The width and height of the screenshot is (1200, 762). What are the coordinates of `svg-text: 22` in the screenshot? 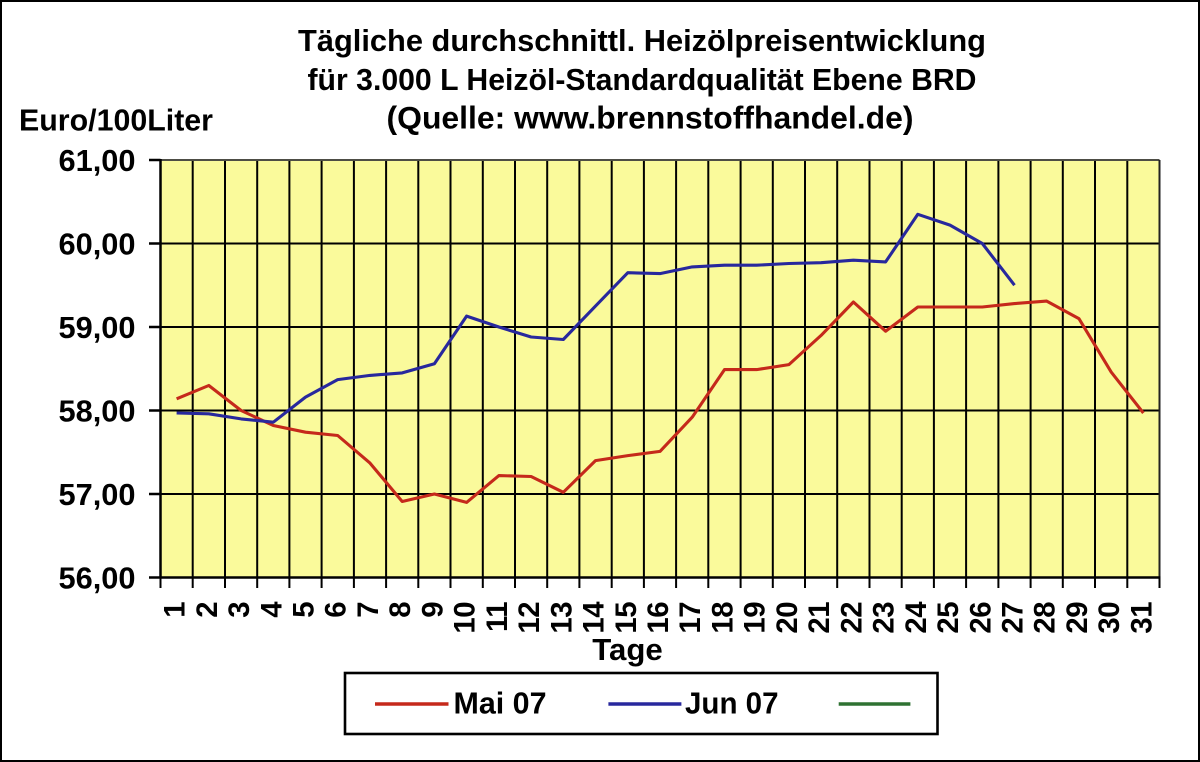 It's located at (851, 618).